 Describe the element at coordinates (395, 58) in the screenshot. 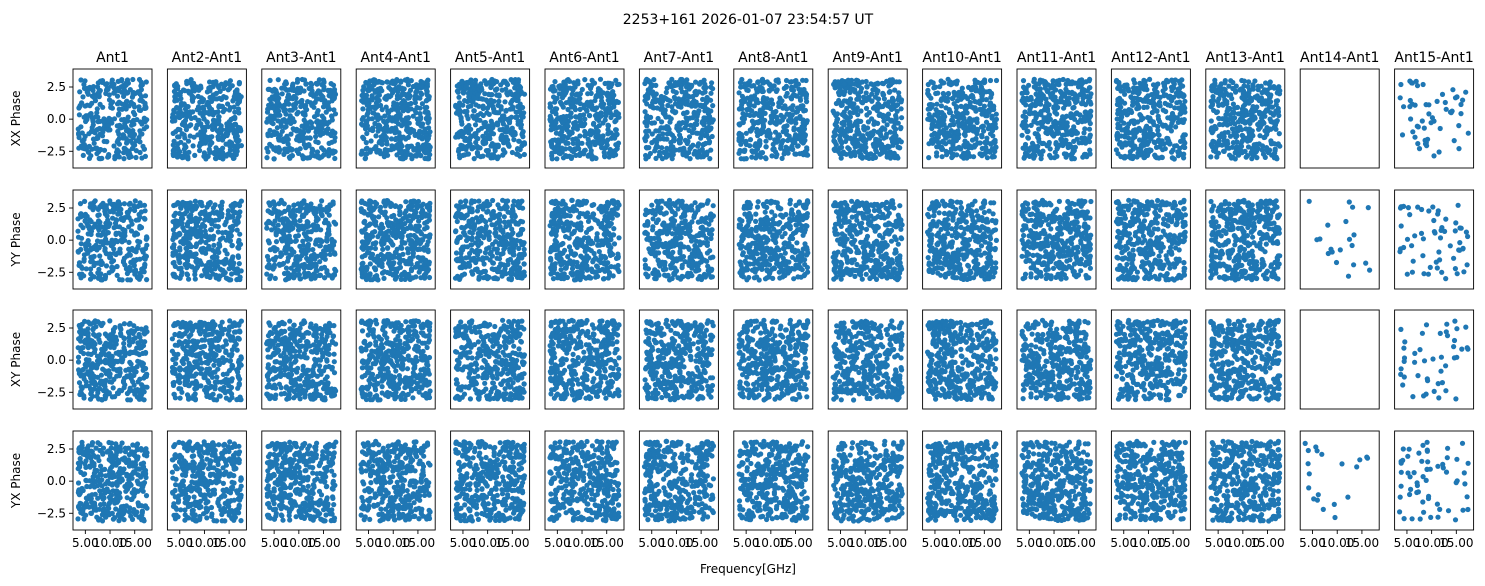

I see `column-title: Ant4-Ant1` at that location.